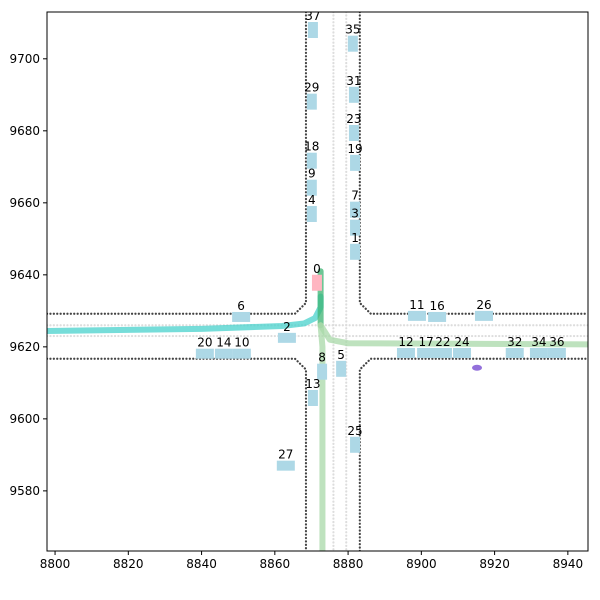  What do you see at coordinates (355, 238) in the screenshot?
I see `vehicle-label: 1` at bounding box center [355, 238].